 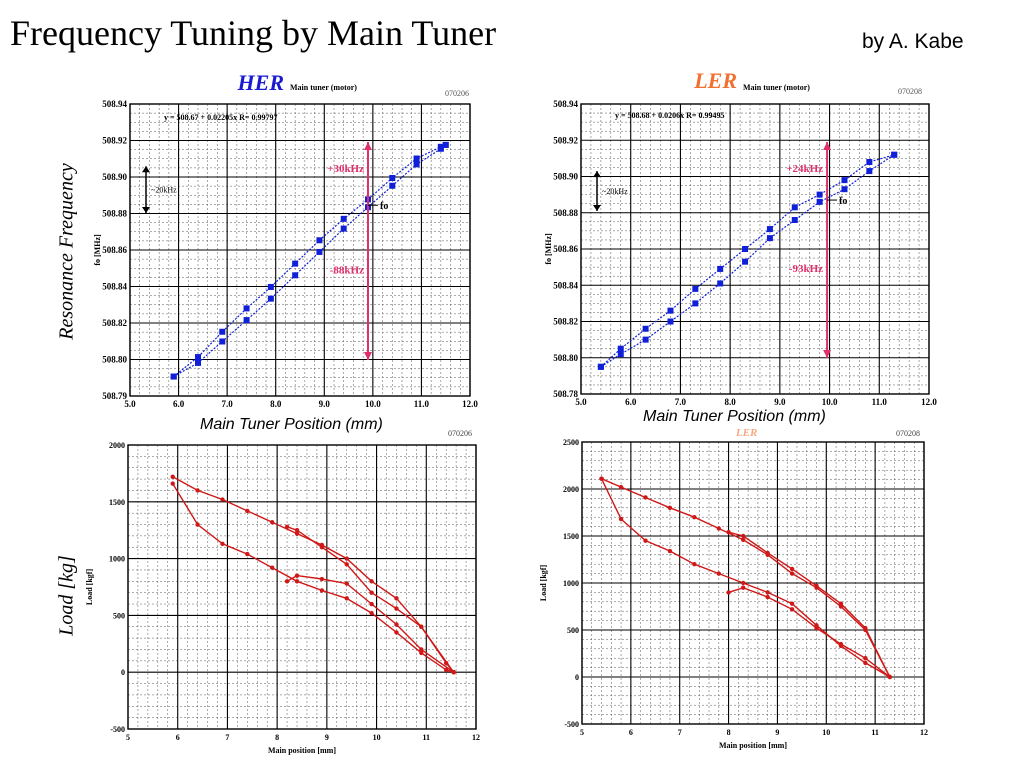 What do you see at coordinates (89, 587) in the screenshot?
I see `y-axis-label: Load [kgf]` at bounding box center [89, 587].